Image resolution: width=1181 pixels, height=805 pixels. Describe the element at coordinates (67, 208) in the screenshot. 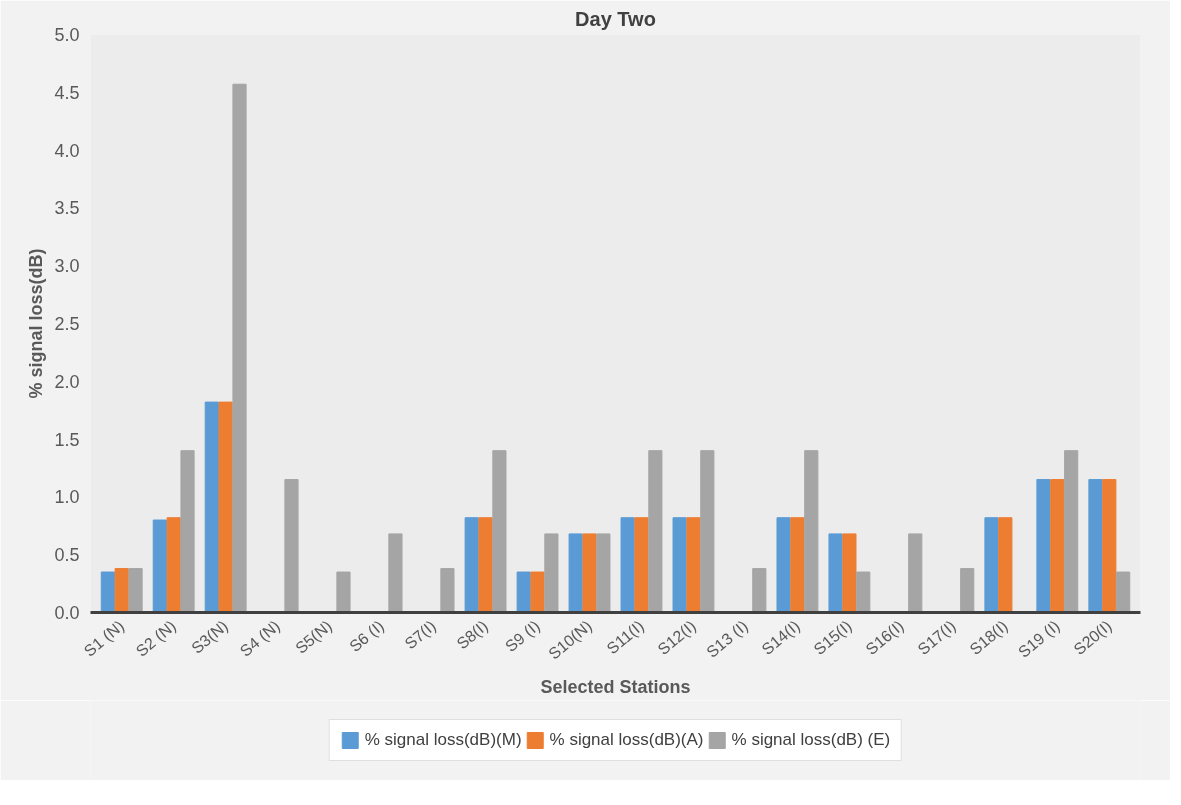

I see `y-tick-label: 3.5` at that location.